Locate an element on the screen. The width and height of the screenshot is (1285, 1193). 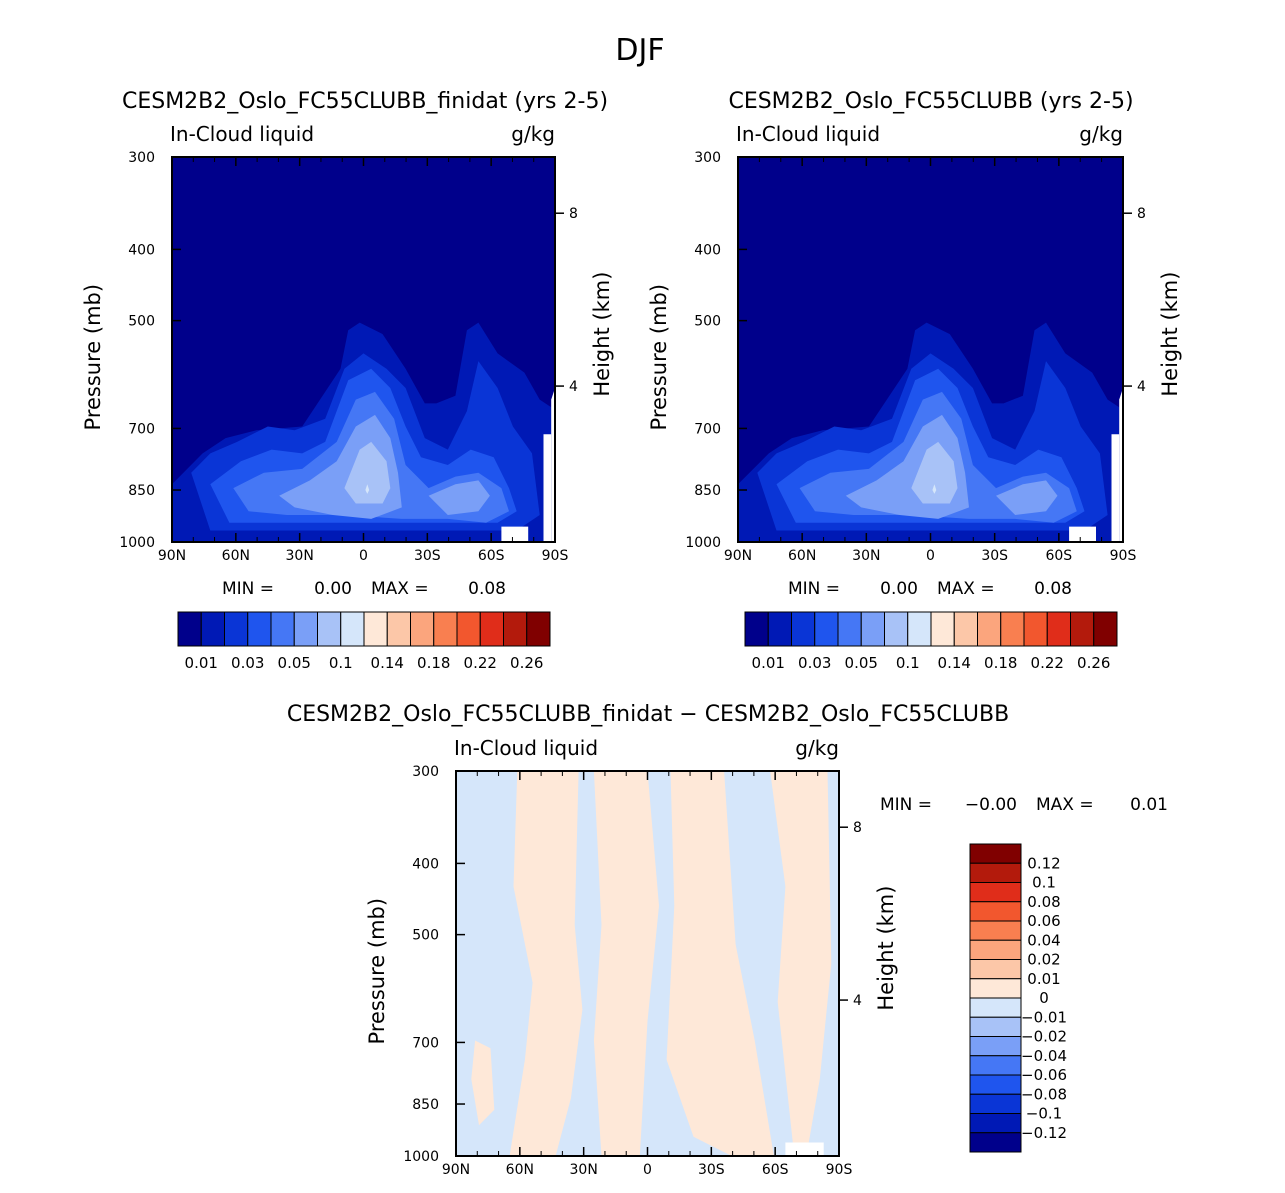
y-tick-label: 850 is located at coordinates (707, 491).